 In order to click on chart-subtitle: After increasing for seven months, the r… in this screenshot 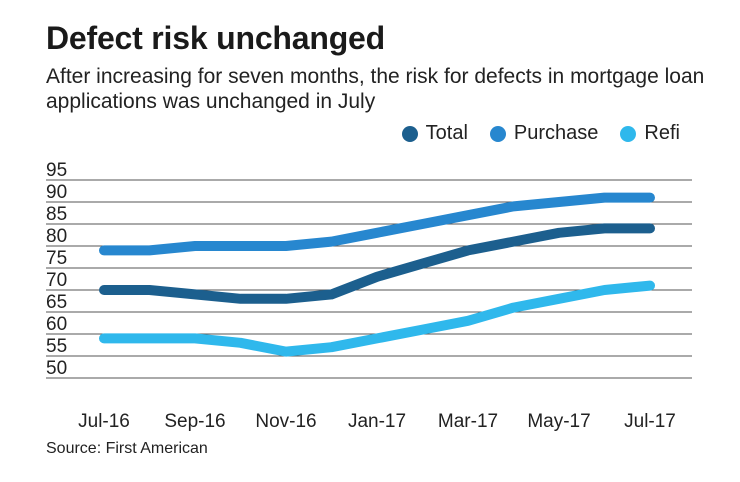, I will do `click(375, 89)`.